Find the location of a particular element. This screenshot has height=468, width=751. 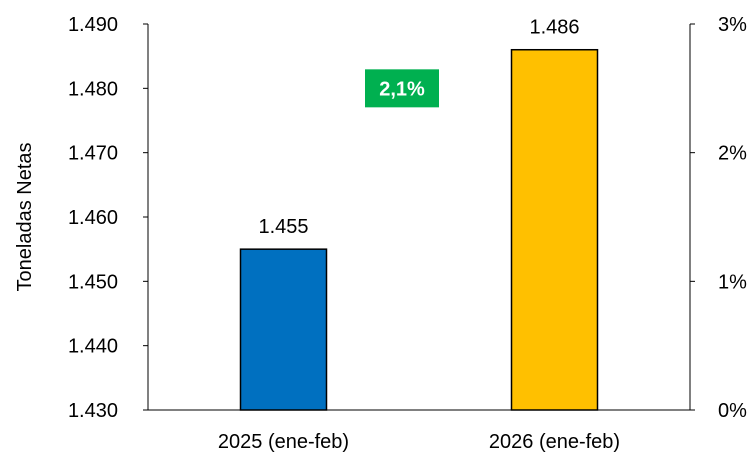

y2-tick-label: 0% is located at coordinates (732, 411).